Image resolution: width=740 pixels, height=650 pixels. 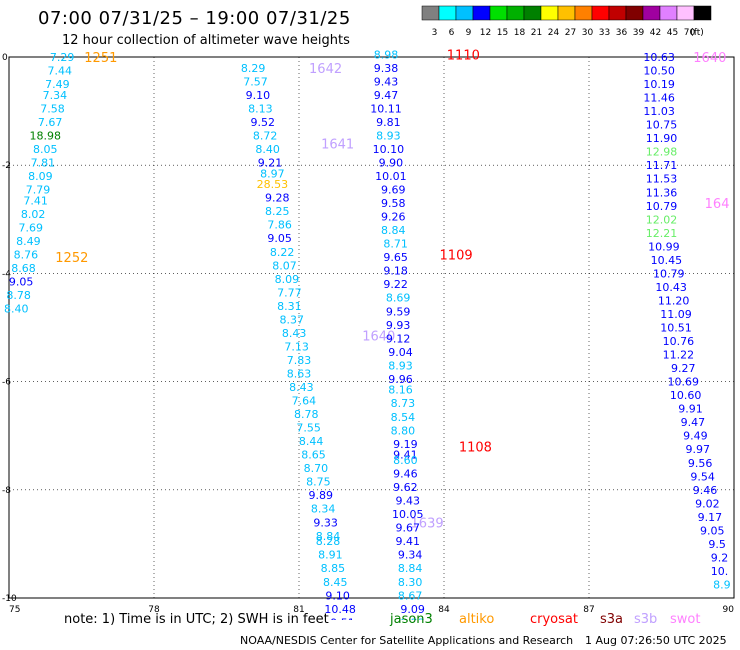 What do you see at coordinates (408, 501) in the screenshot?
I see `wave-height-value: 9.43` at bounding box center [408, 501].